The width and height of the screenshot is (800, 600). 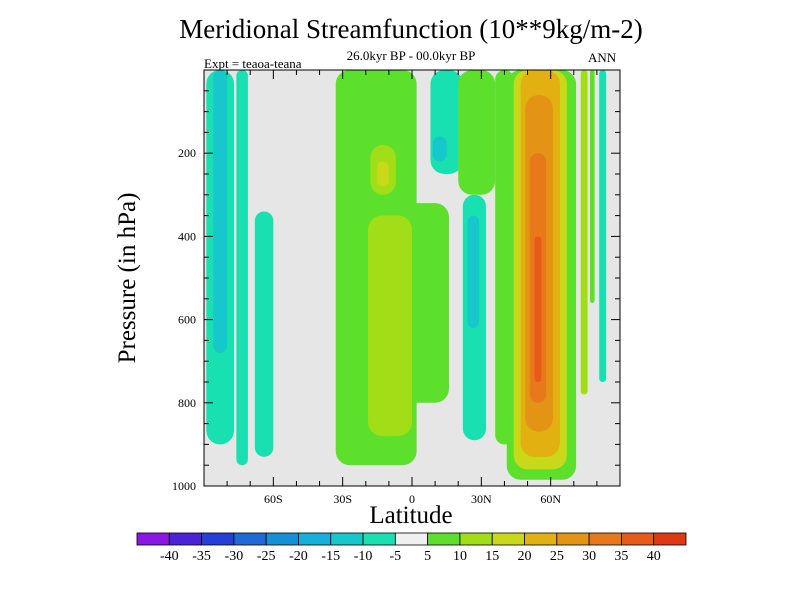 What do you see at coordinates (363, 556) in the screenshot?
I see `colorbar-label: -10` at bounding box center [363, 556].